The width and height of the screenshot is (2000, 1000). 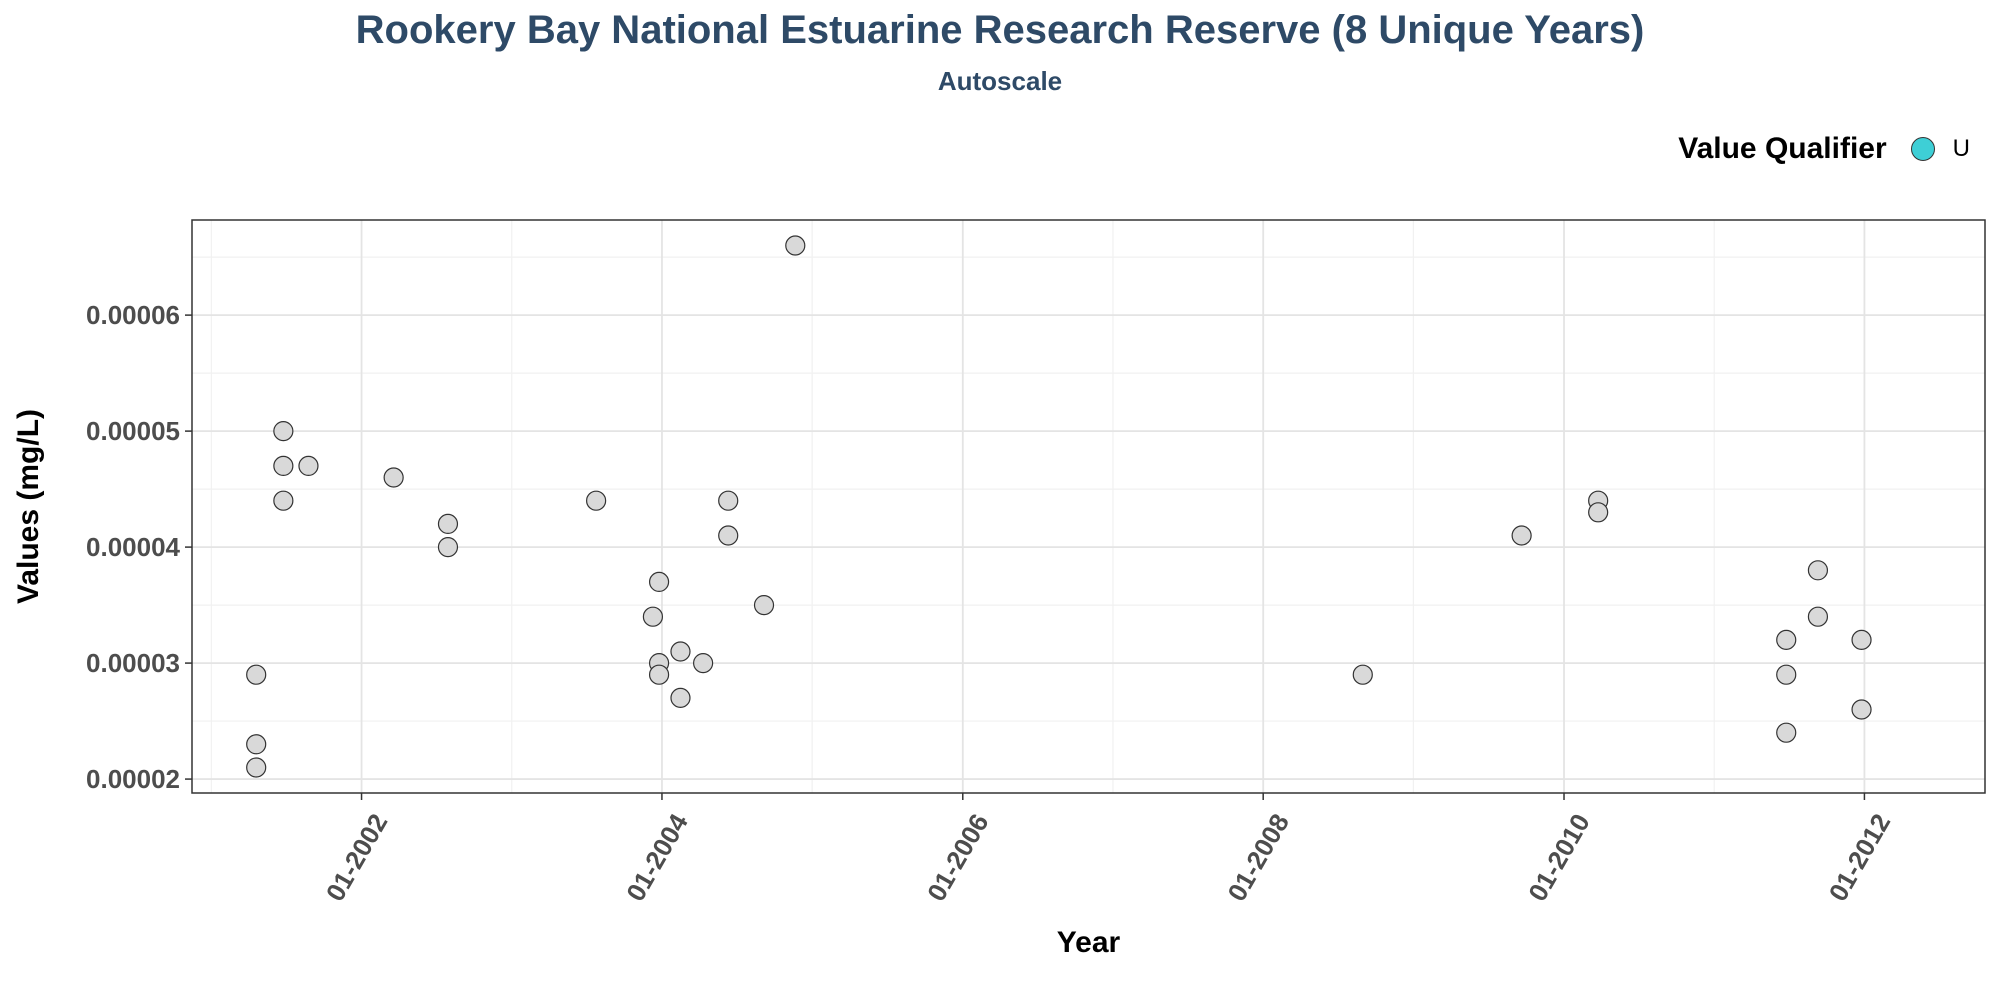 What do you see at coordinates (28, 506) in the screenshot?
I see `y-axis-label: Values (mg/L)` at bounding box center [28, 506].